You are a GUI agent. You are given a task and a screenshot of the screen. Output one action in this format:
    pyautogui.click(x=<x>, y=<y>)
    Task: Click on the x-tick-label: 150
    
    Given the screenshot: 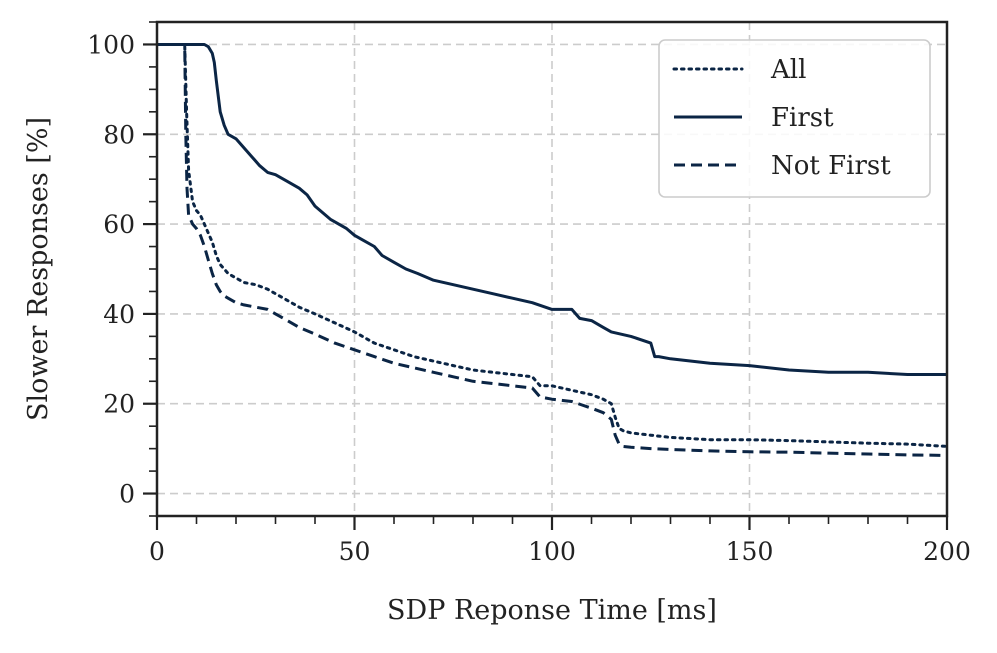 What is the action you would take?
    pyautogui.click(x=750, y=551)
    